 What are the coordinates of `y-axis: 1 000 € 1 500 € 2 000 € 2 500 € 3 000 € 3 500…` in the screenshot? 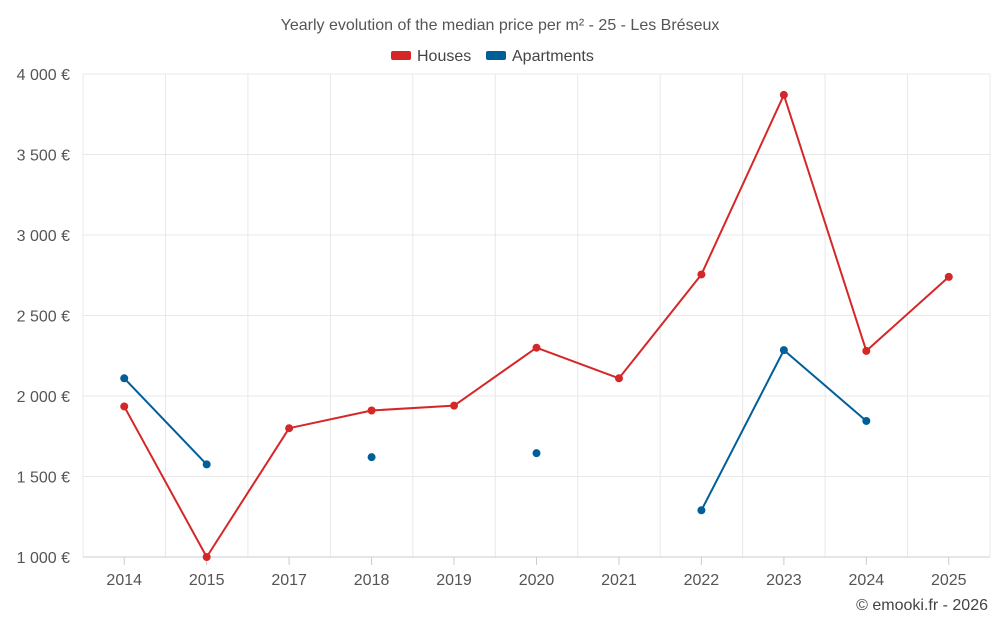 It's located at (43, 317).